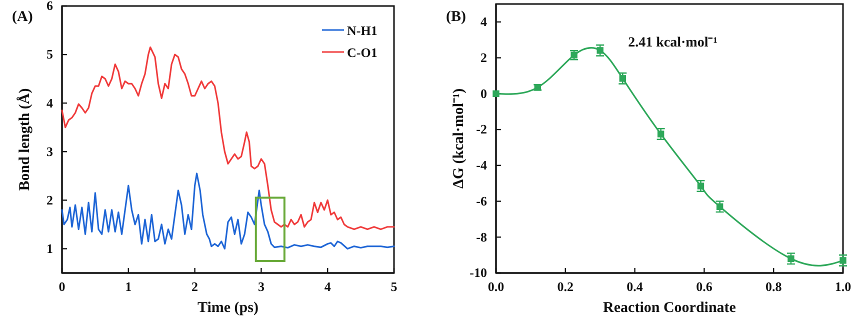 This screenshot has height=336, width=864. What do you see at coordinates (565, 286) in the screenshot?
I see `x-tick-label: 0.2` at bounding box center [565, 286].